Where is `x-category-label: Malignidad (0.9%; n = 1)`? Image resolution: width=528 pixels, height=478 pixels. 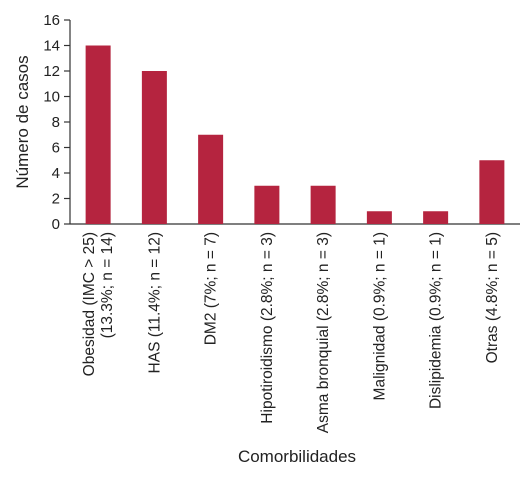 x-category-label: Malignidad (0.9%; n = 1) is located at coordinates (379, 316).